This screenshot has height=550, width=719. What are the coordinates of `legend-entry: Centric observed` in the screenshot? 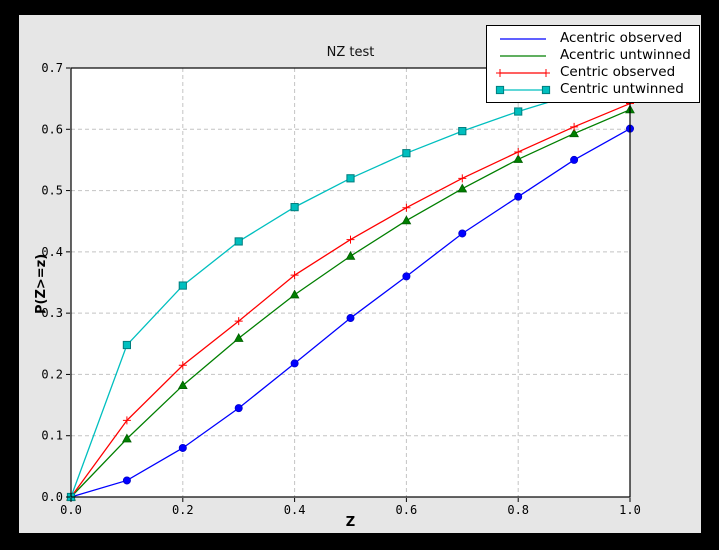 It's located at (593, 72).